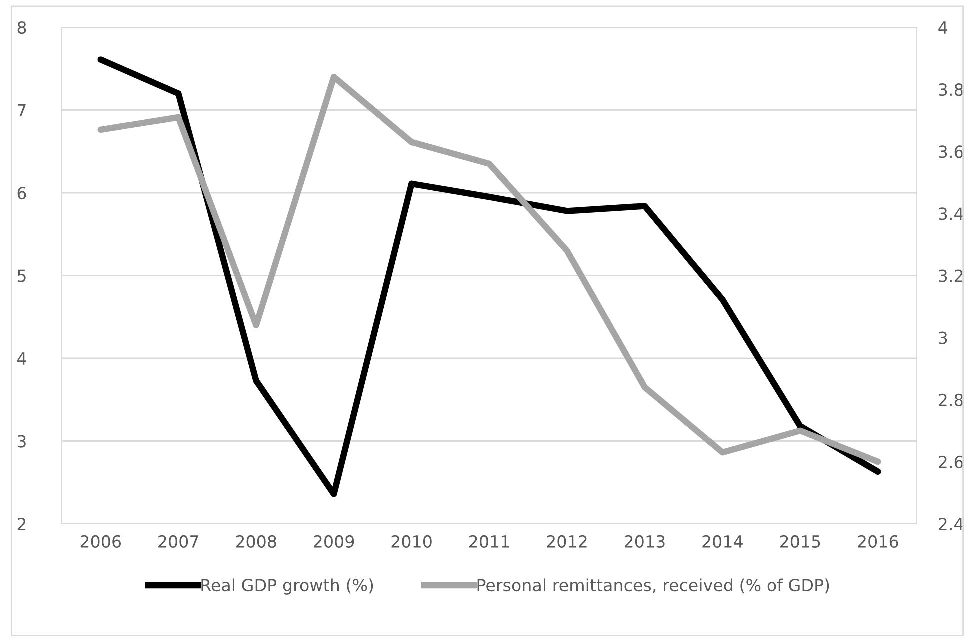  Describe the element at coordinates (334, 541) in the screenshot. I see `x-tick-label: 2009` at that location.